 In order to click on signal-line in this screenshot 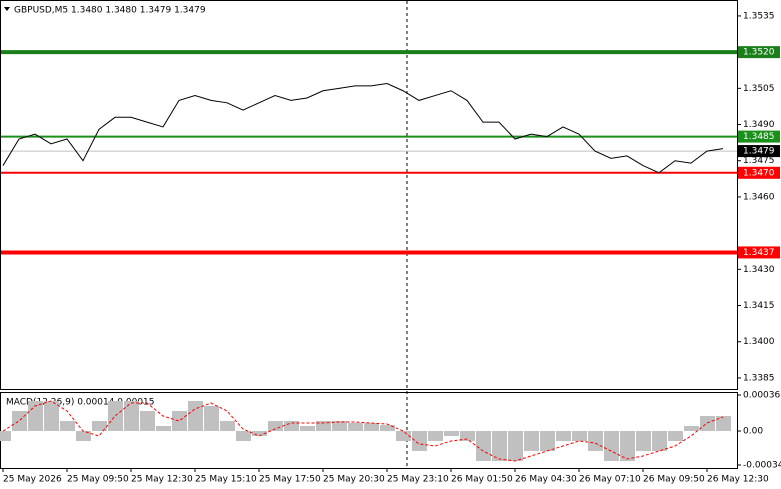, I will do `click(363, 431)`.